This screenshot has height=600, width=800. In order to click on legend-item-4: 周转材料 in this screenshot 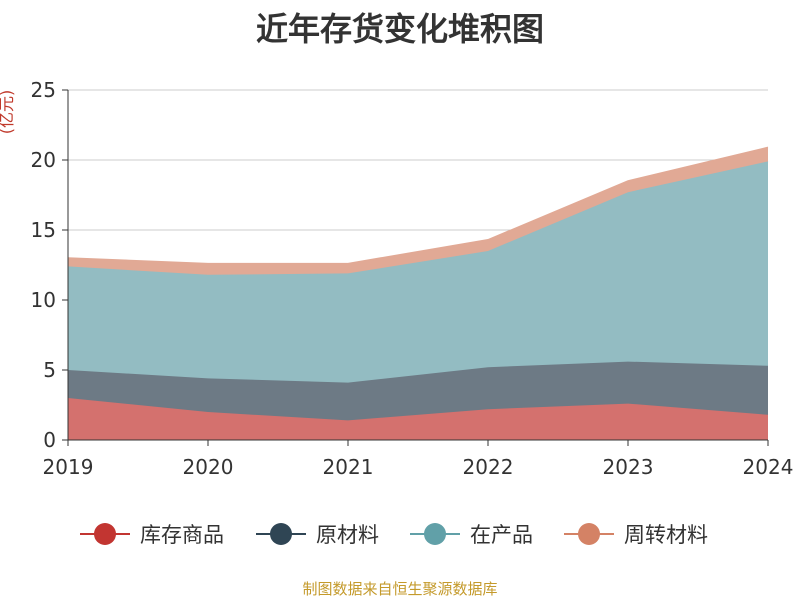, I will do `click(636, 535)`.